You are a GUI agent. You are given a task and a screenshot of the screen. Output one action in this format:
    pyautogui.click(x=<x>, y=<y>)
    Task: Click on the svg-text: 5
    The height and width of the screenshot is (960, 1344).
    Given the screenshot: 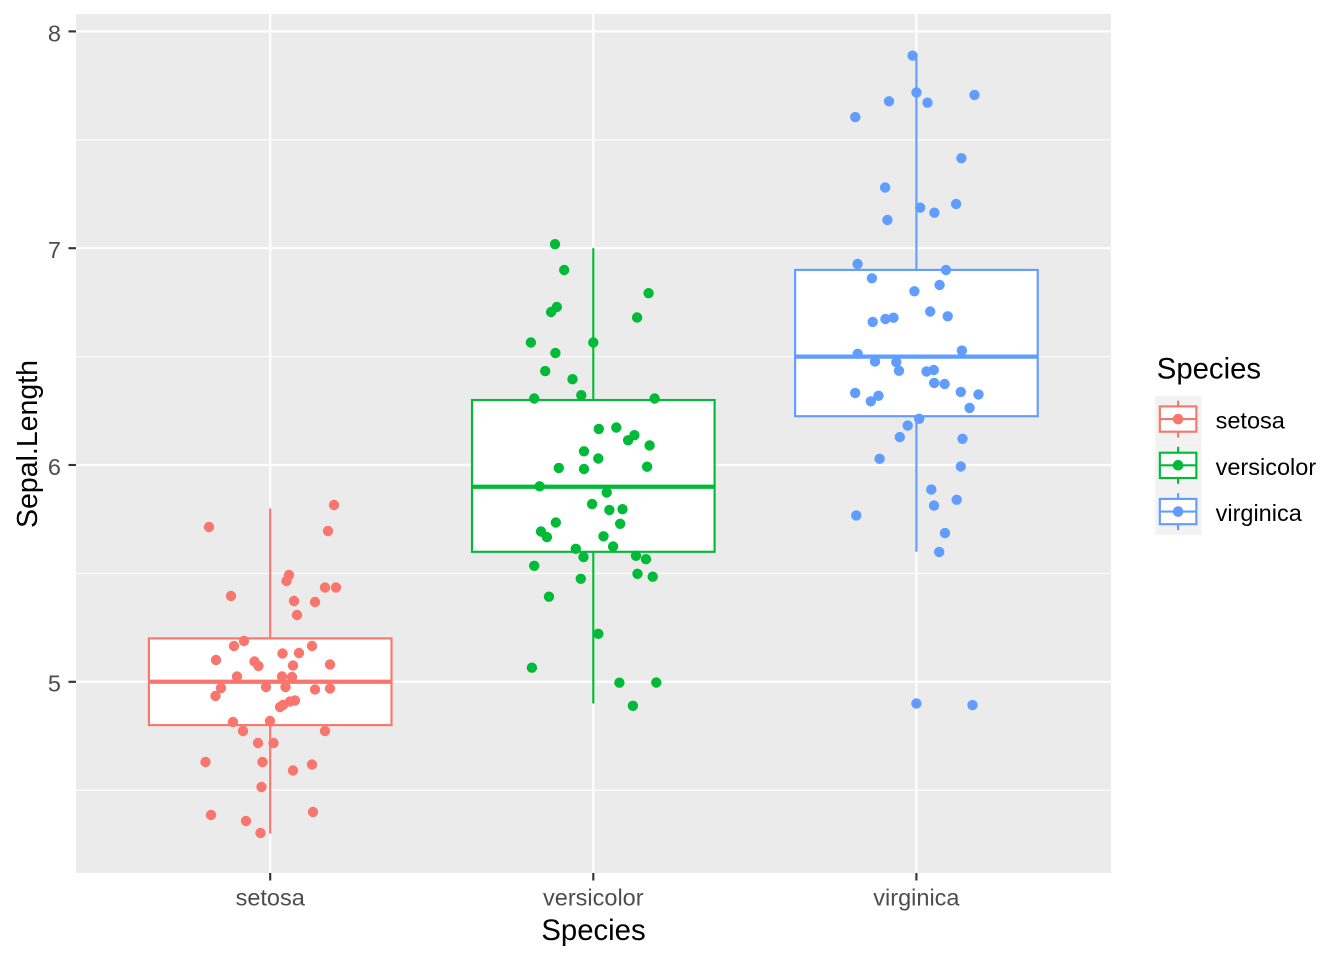 What is the action you would take?
    pyautogui.click(x=54, y=684)
    